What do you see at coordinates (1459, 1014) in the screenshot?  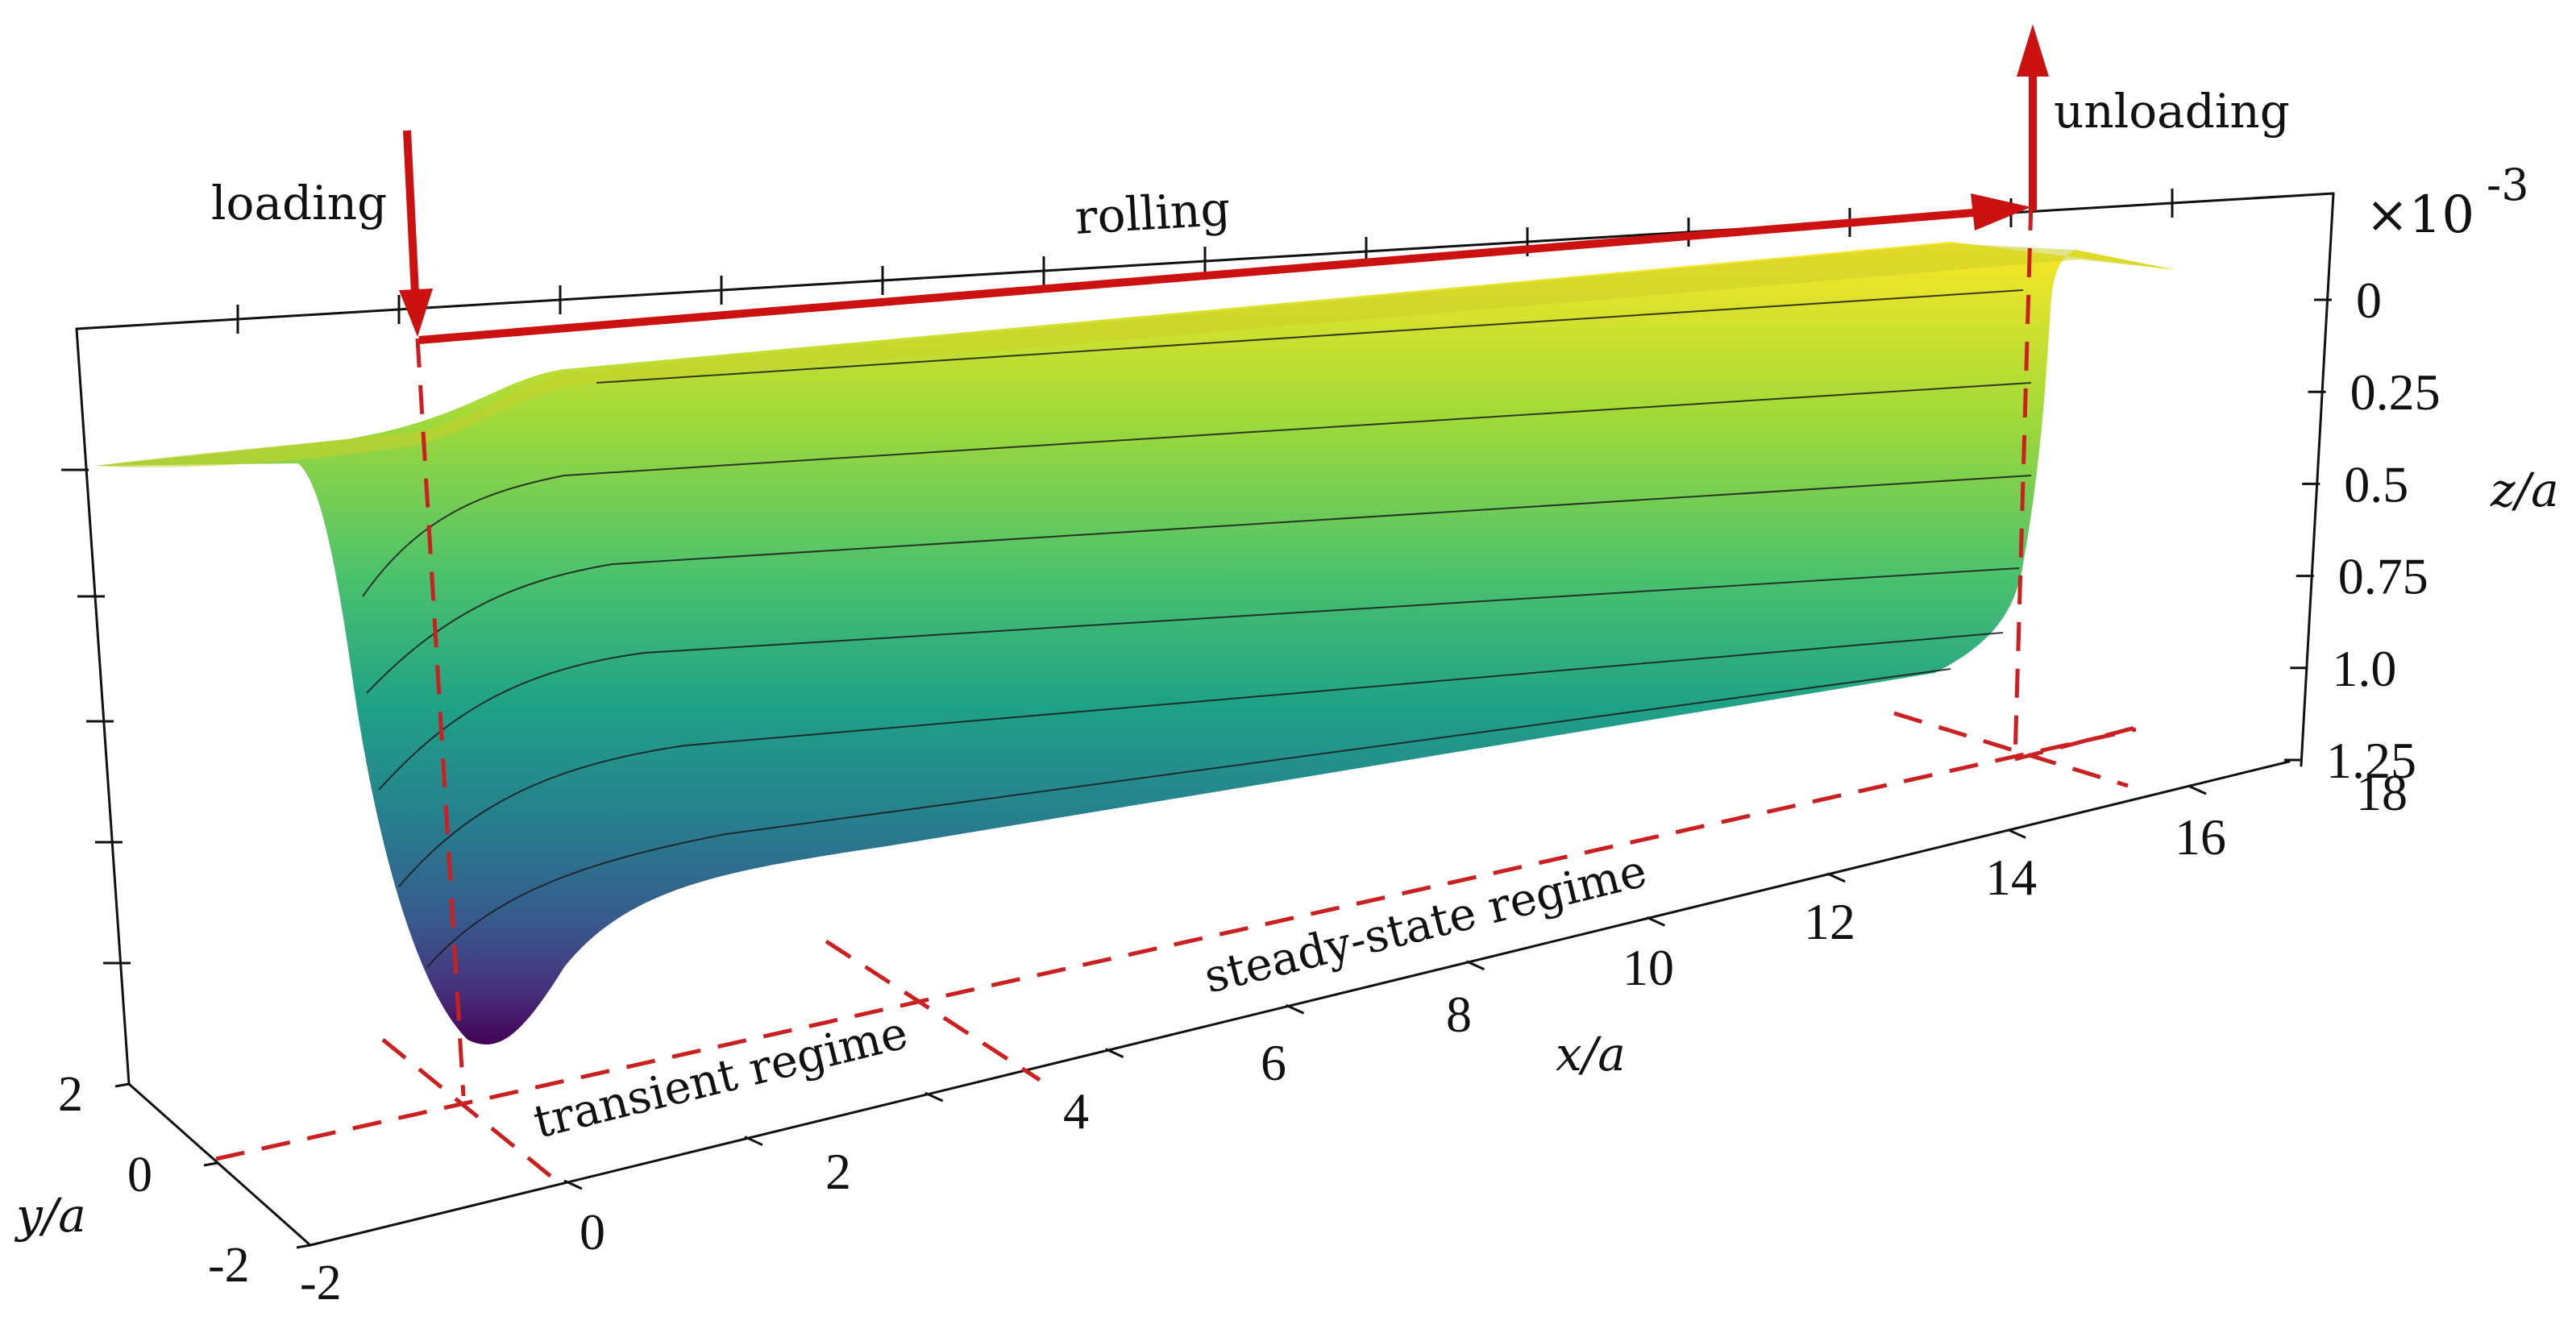 I see `x-tick-label: 8` at bounding box center [1459, 1014].